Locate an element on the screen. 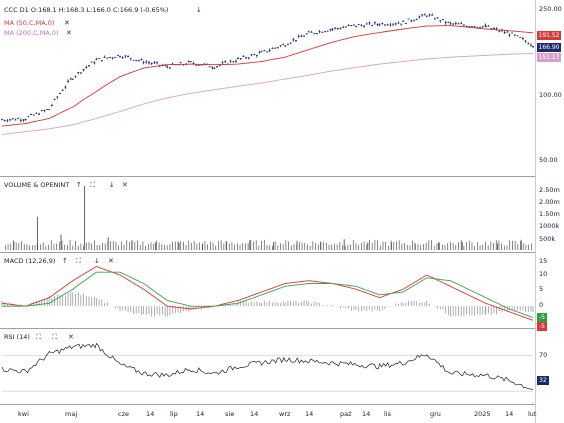 The width and height of the screenshot is (564, 423). time-axis-label: gru is located at coordinates (435, 414).